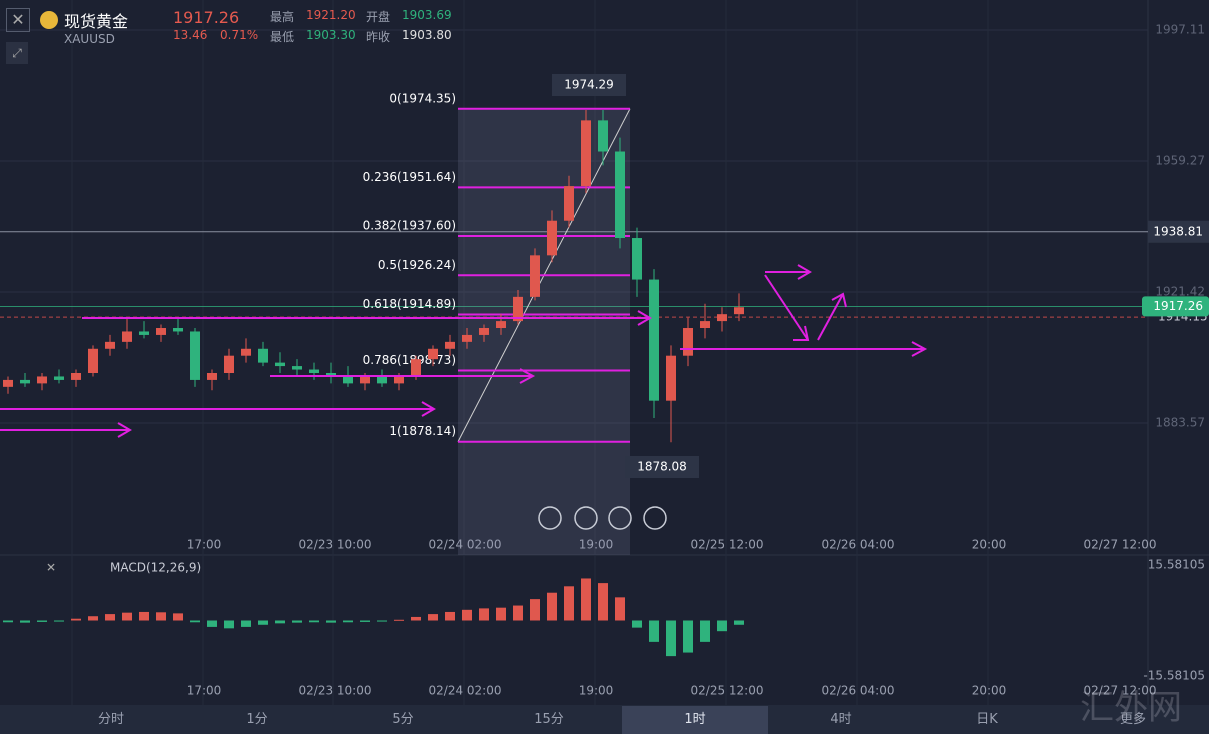 Image resolution: width=1209 pixels, height=734 pixels. I want to click on step-forward, so click(620, 518).